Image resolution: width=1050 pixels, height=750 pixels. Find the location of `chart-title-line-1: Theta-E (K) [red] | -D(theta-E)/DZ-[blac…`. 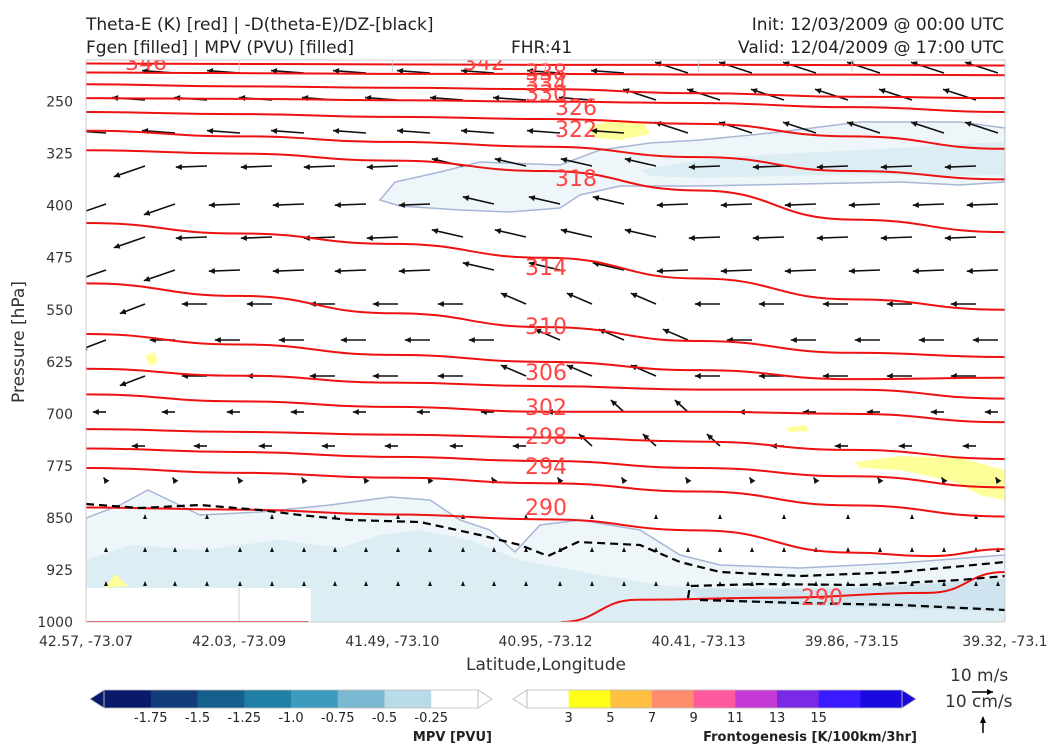

chart-title-line-1: Theta-E (K) [red] | -D(theta-E)/DZ-[blac… is located at coordinates (260, 25).